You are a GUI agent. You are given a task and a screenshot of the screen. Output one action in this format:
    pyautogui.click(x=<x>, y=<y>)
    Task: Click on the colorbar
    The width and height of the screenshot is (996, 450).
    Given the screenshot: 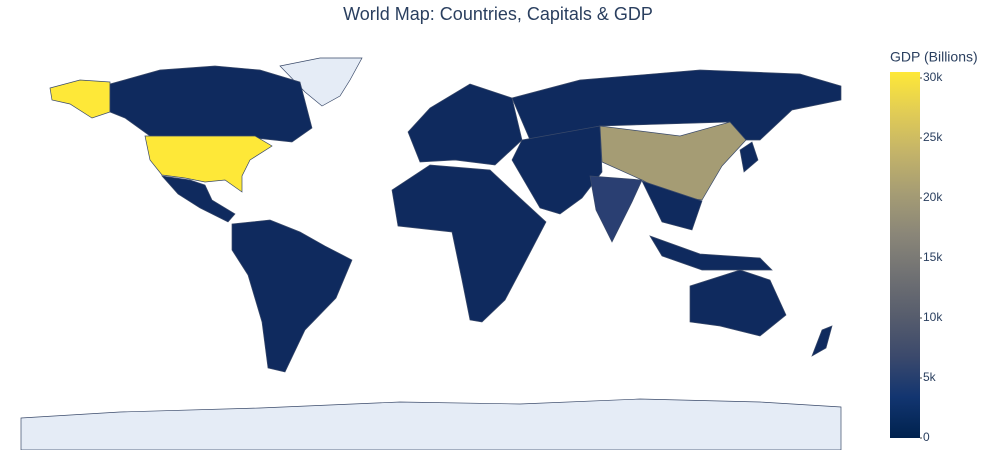 What is the action you would take?
    pyautogui.click(x=905, y=255)
    